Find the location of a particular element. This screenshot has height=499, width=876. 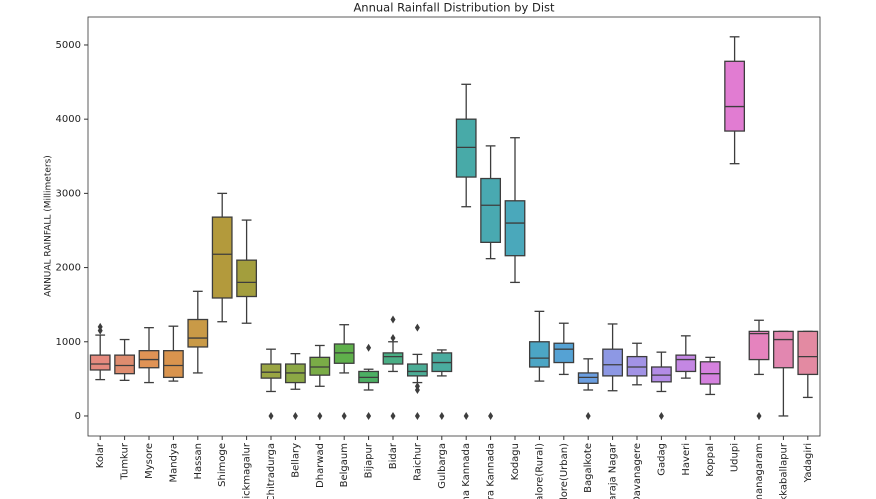

x-tick-label: Raichur is located at coordinates (417, 461).